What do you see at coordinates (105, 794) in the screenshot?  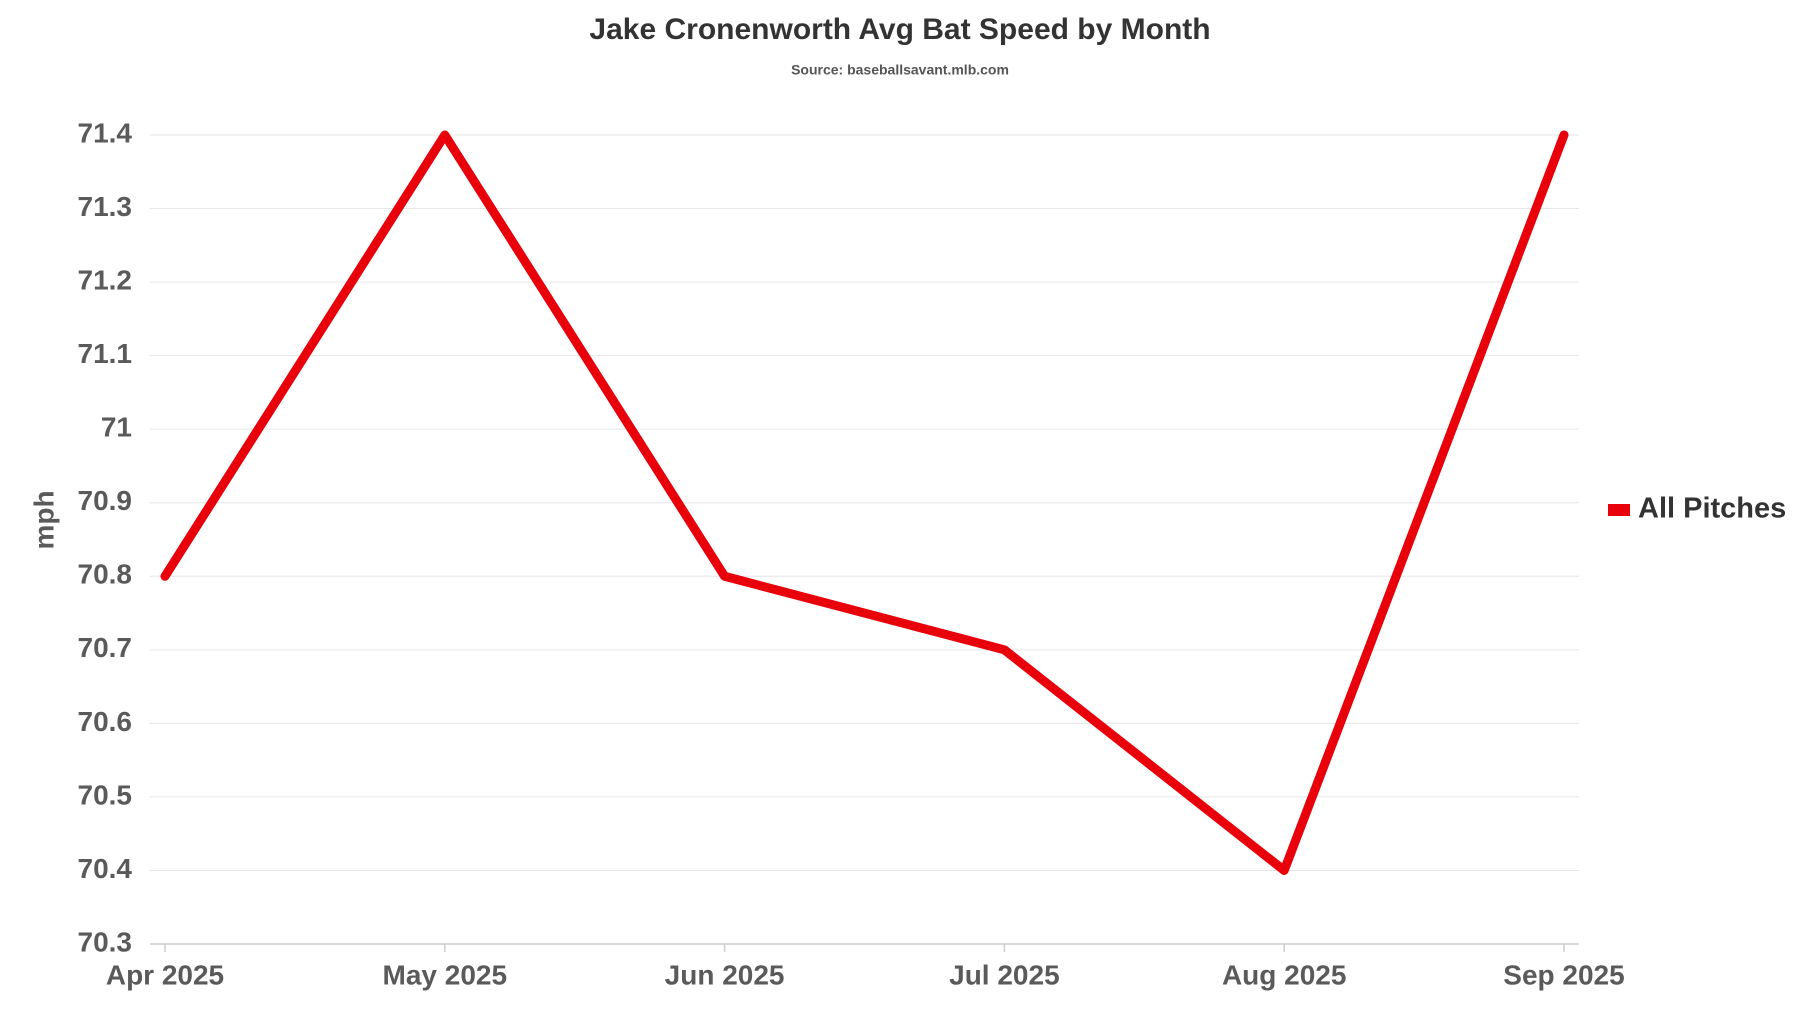 I see `y-tick-label: 70.5` at bounding box center [105, 794].